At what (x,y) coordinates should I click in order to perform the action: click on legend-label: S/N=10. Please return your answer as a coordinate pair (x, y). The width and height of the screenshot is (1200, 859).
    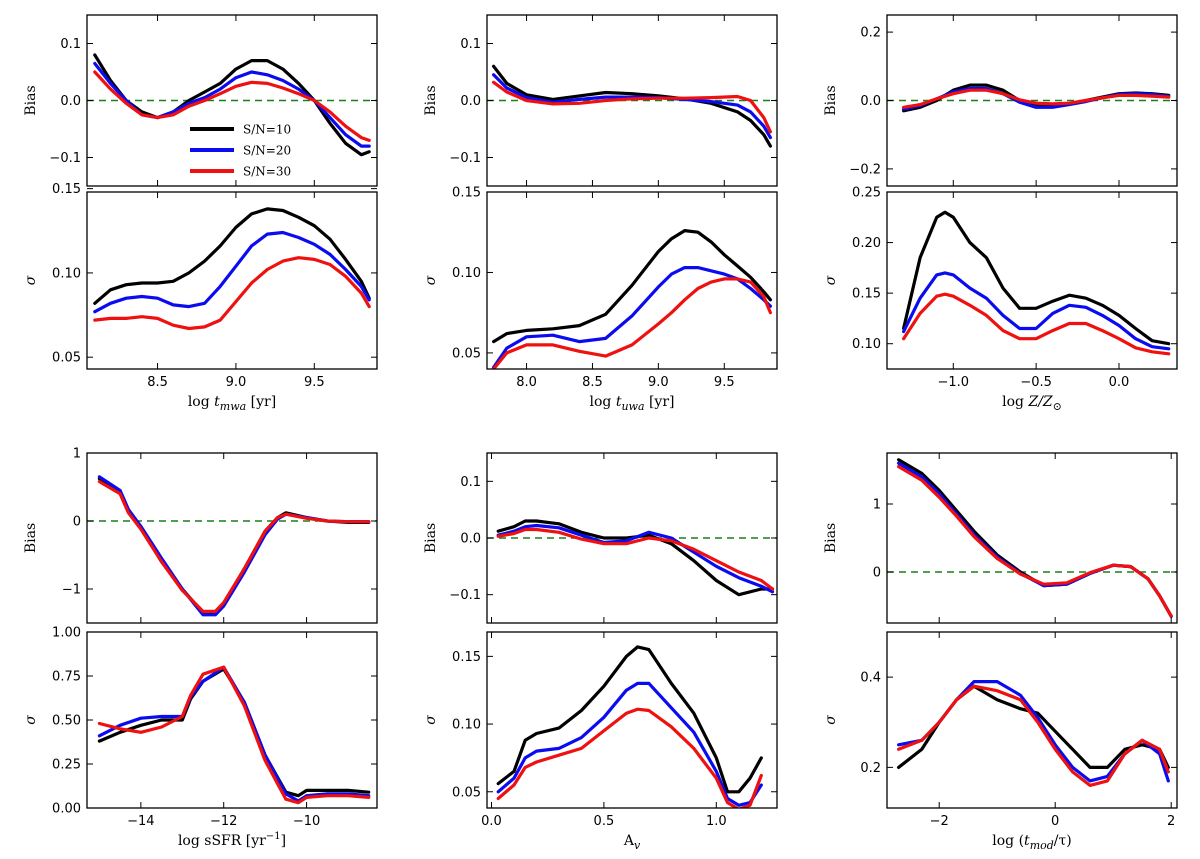
    Looking at the image, I should click on (267, 130).